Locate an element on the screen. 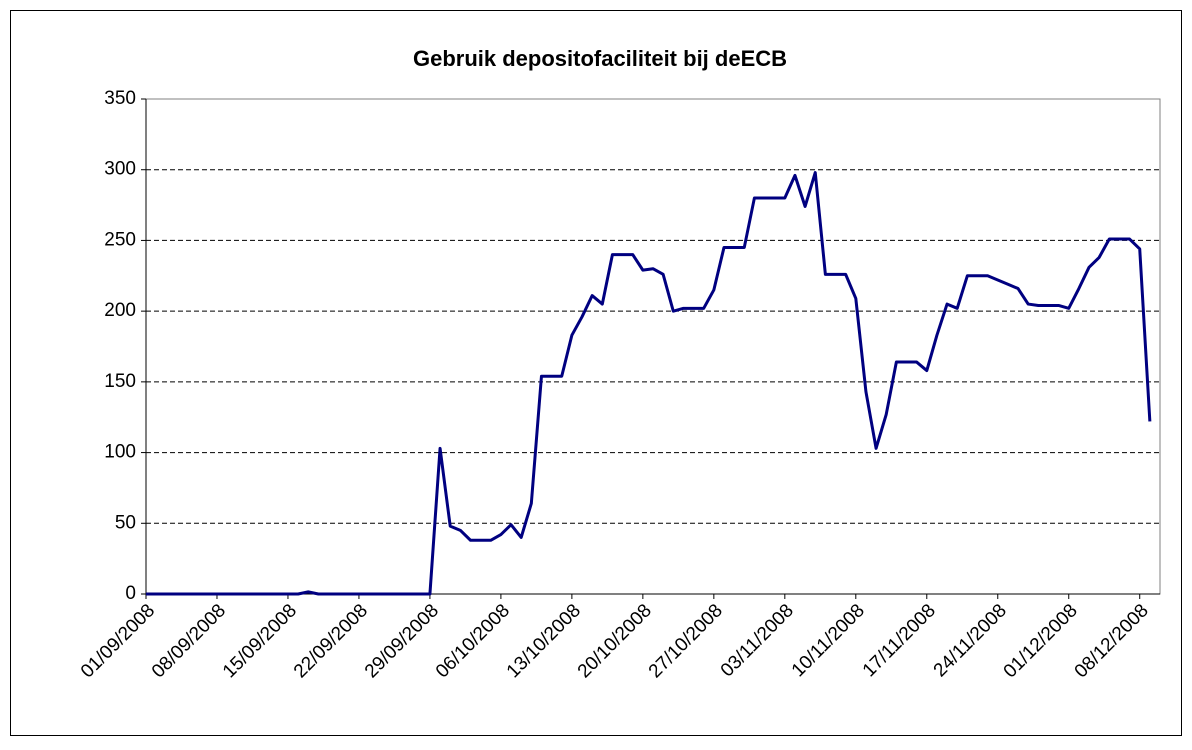  y-tick-label: 50 is located at coordinates (125, 522).